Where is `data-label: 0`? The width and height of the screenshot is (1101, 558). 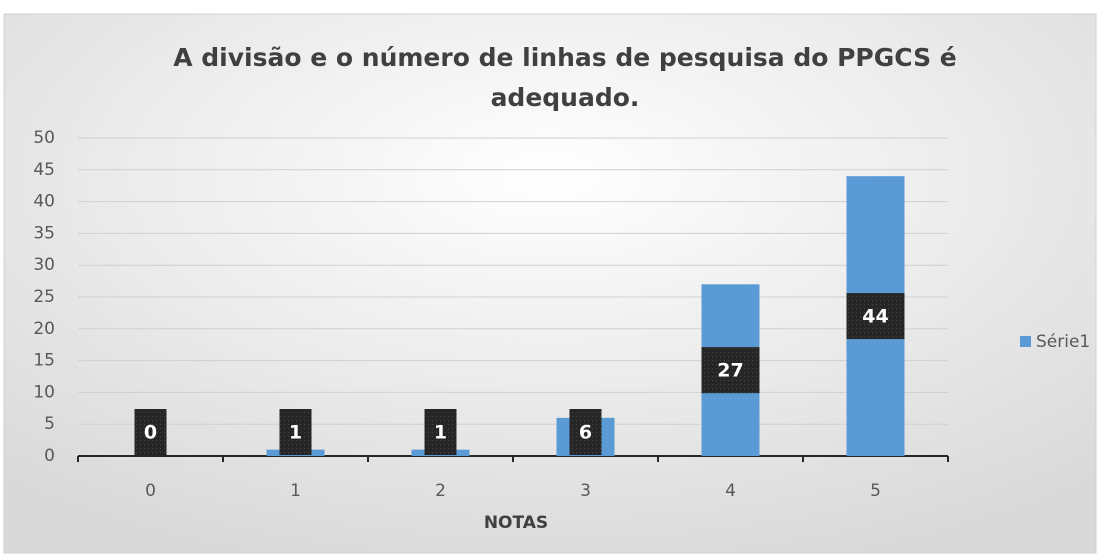 data-label: 0 is located at coordinates (150, 433).